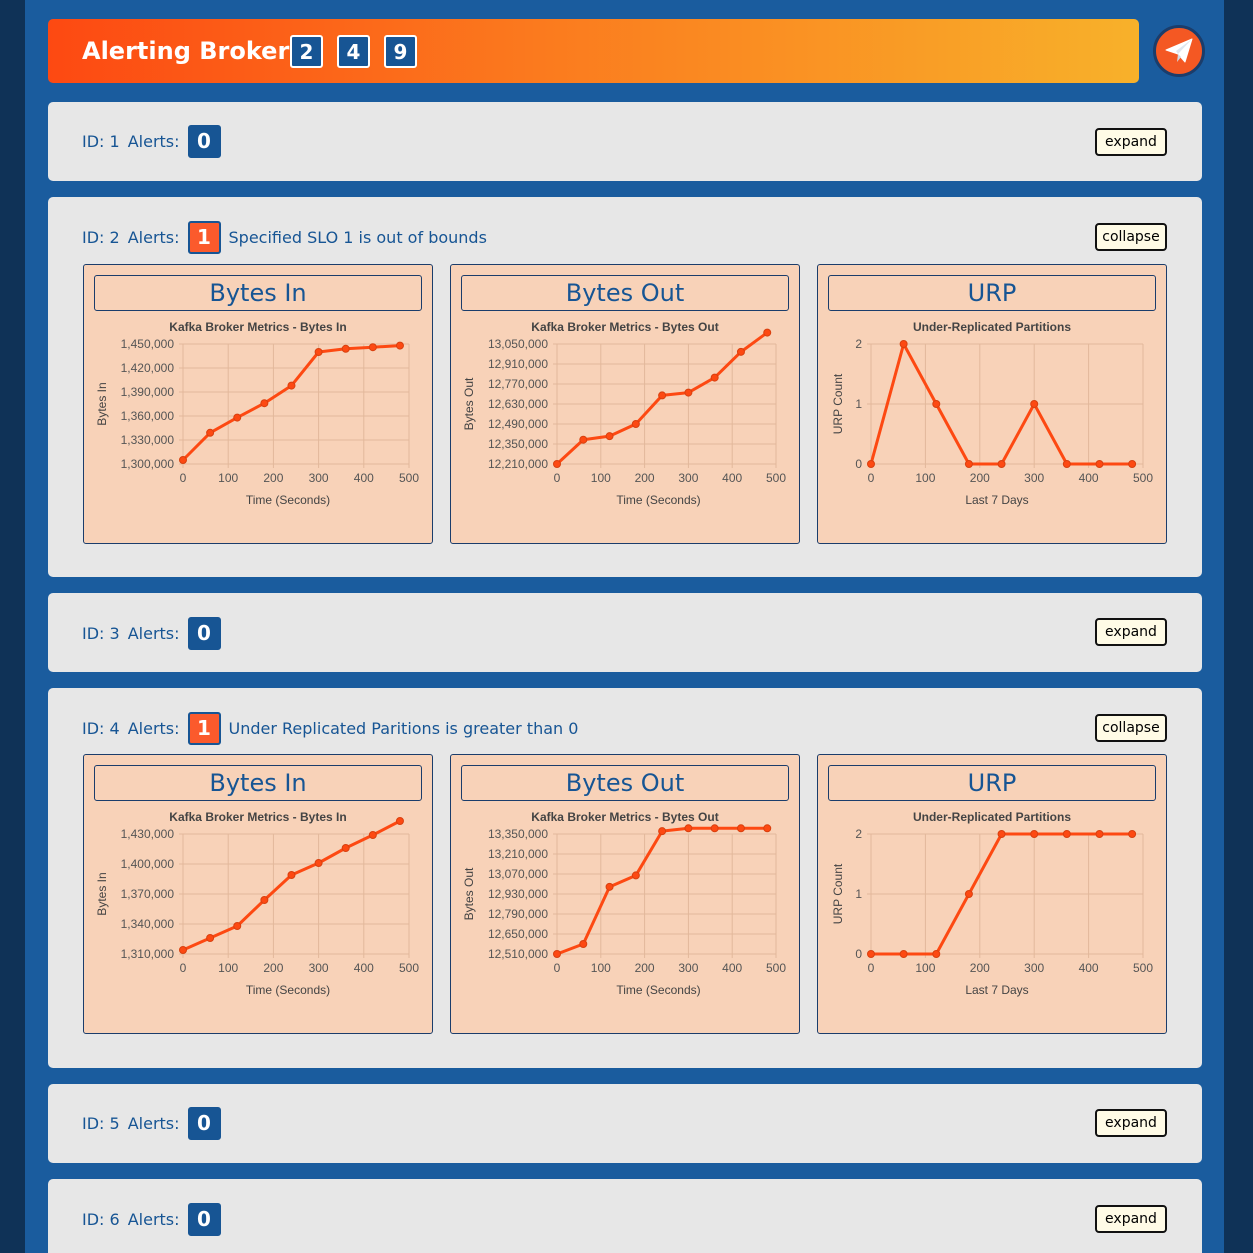 The height and width of the screenshot is (1253, 1253). I want to click on alerting-broker-list: 2 4 9, so click(353, 51).